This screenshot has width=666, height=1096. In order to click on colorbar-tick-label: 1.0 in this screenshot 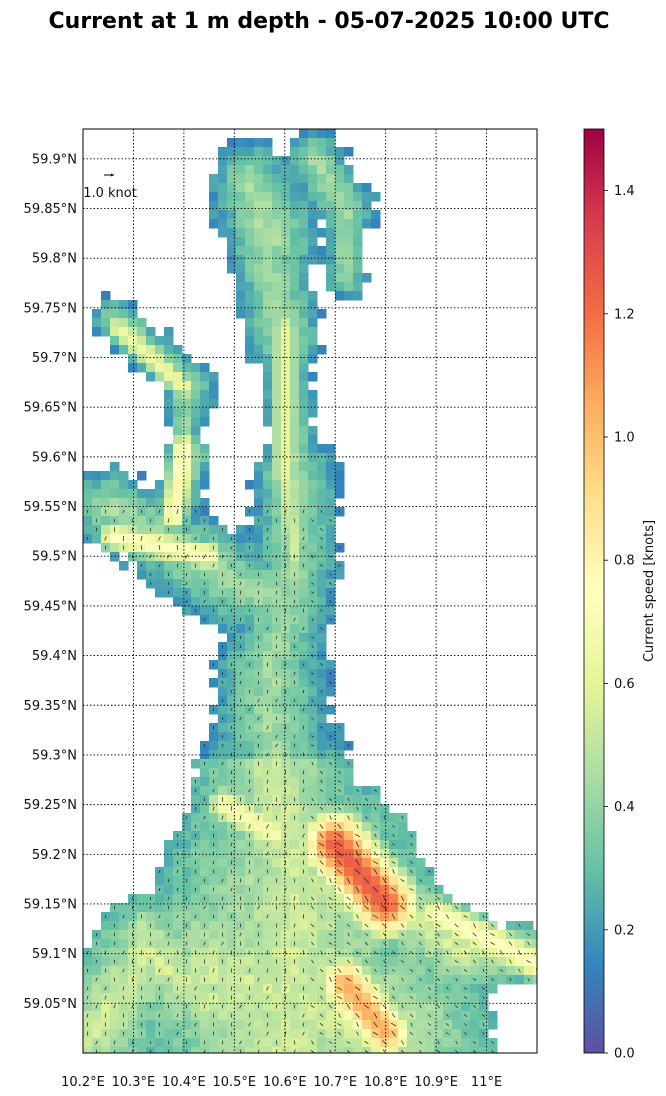, I will do `click(624, 438)`.